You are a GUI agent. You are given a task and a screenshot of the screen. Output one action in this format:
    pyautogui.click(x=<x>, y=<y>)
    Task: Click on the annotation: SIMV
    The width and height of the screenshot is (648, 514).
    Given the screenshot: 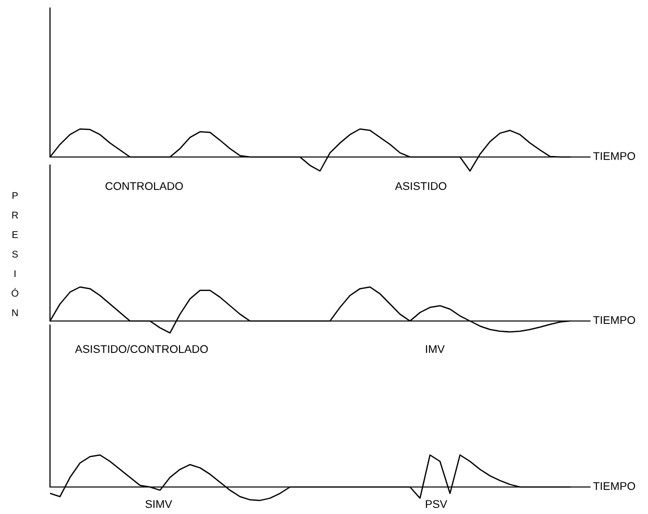 What is the action you would take?
    pyautogui.click(x=159, y=504)
    